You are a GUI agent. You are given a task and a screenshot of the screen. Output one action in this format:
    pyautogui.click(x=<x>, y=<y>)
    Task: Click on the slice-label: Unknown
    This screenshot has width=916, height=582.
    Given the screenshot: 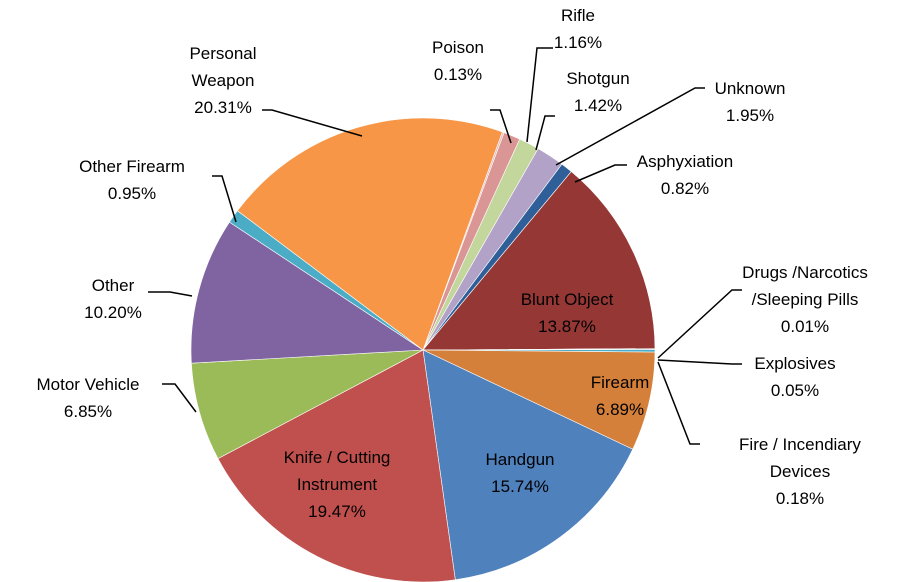 What is the action you would take?
    pyautogui.click(x=750, y=88)
    